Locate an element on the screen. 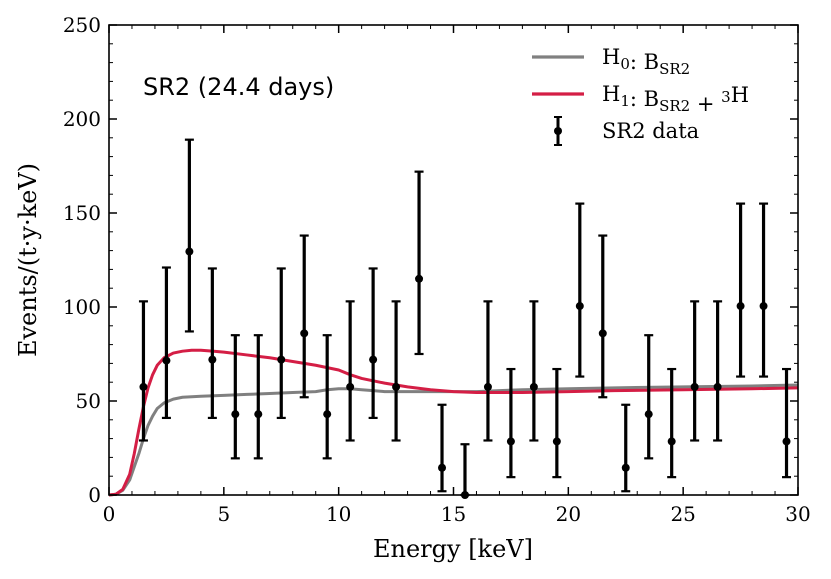  x-tick-label: 10 is located at coordinates (338, 514).